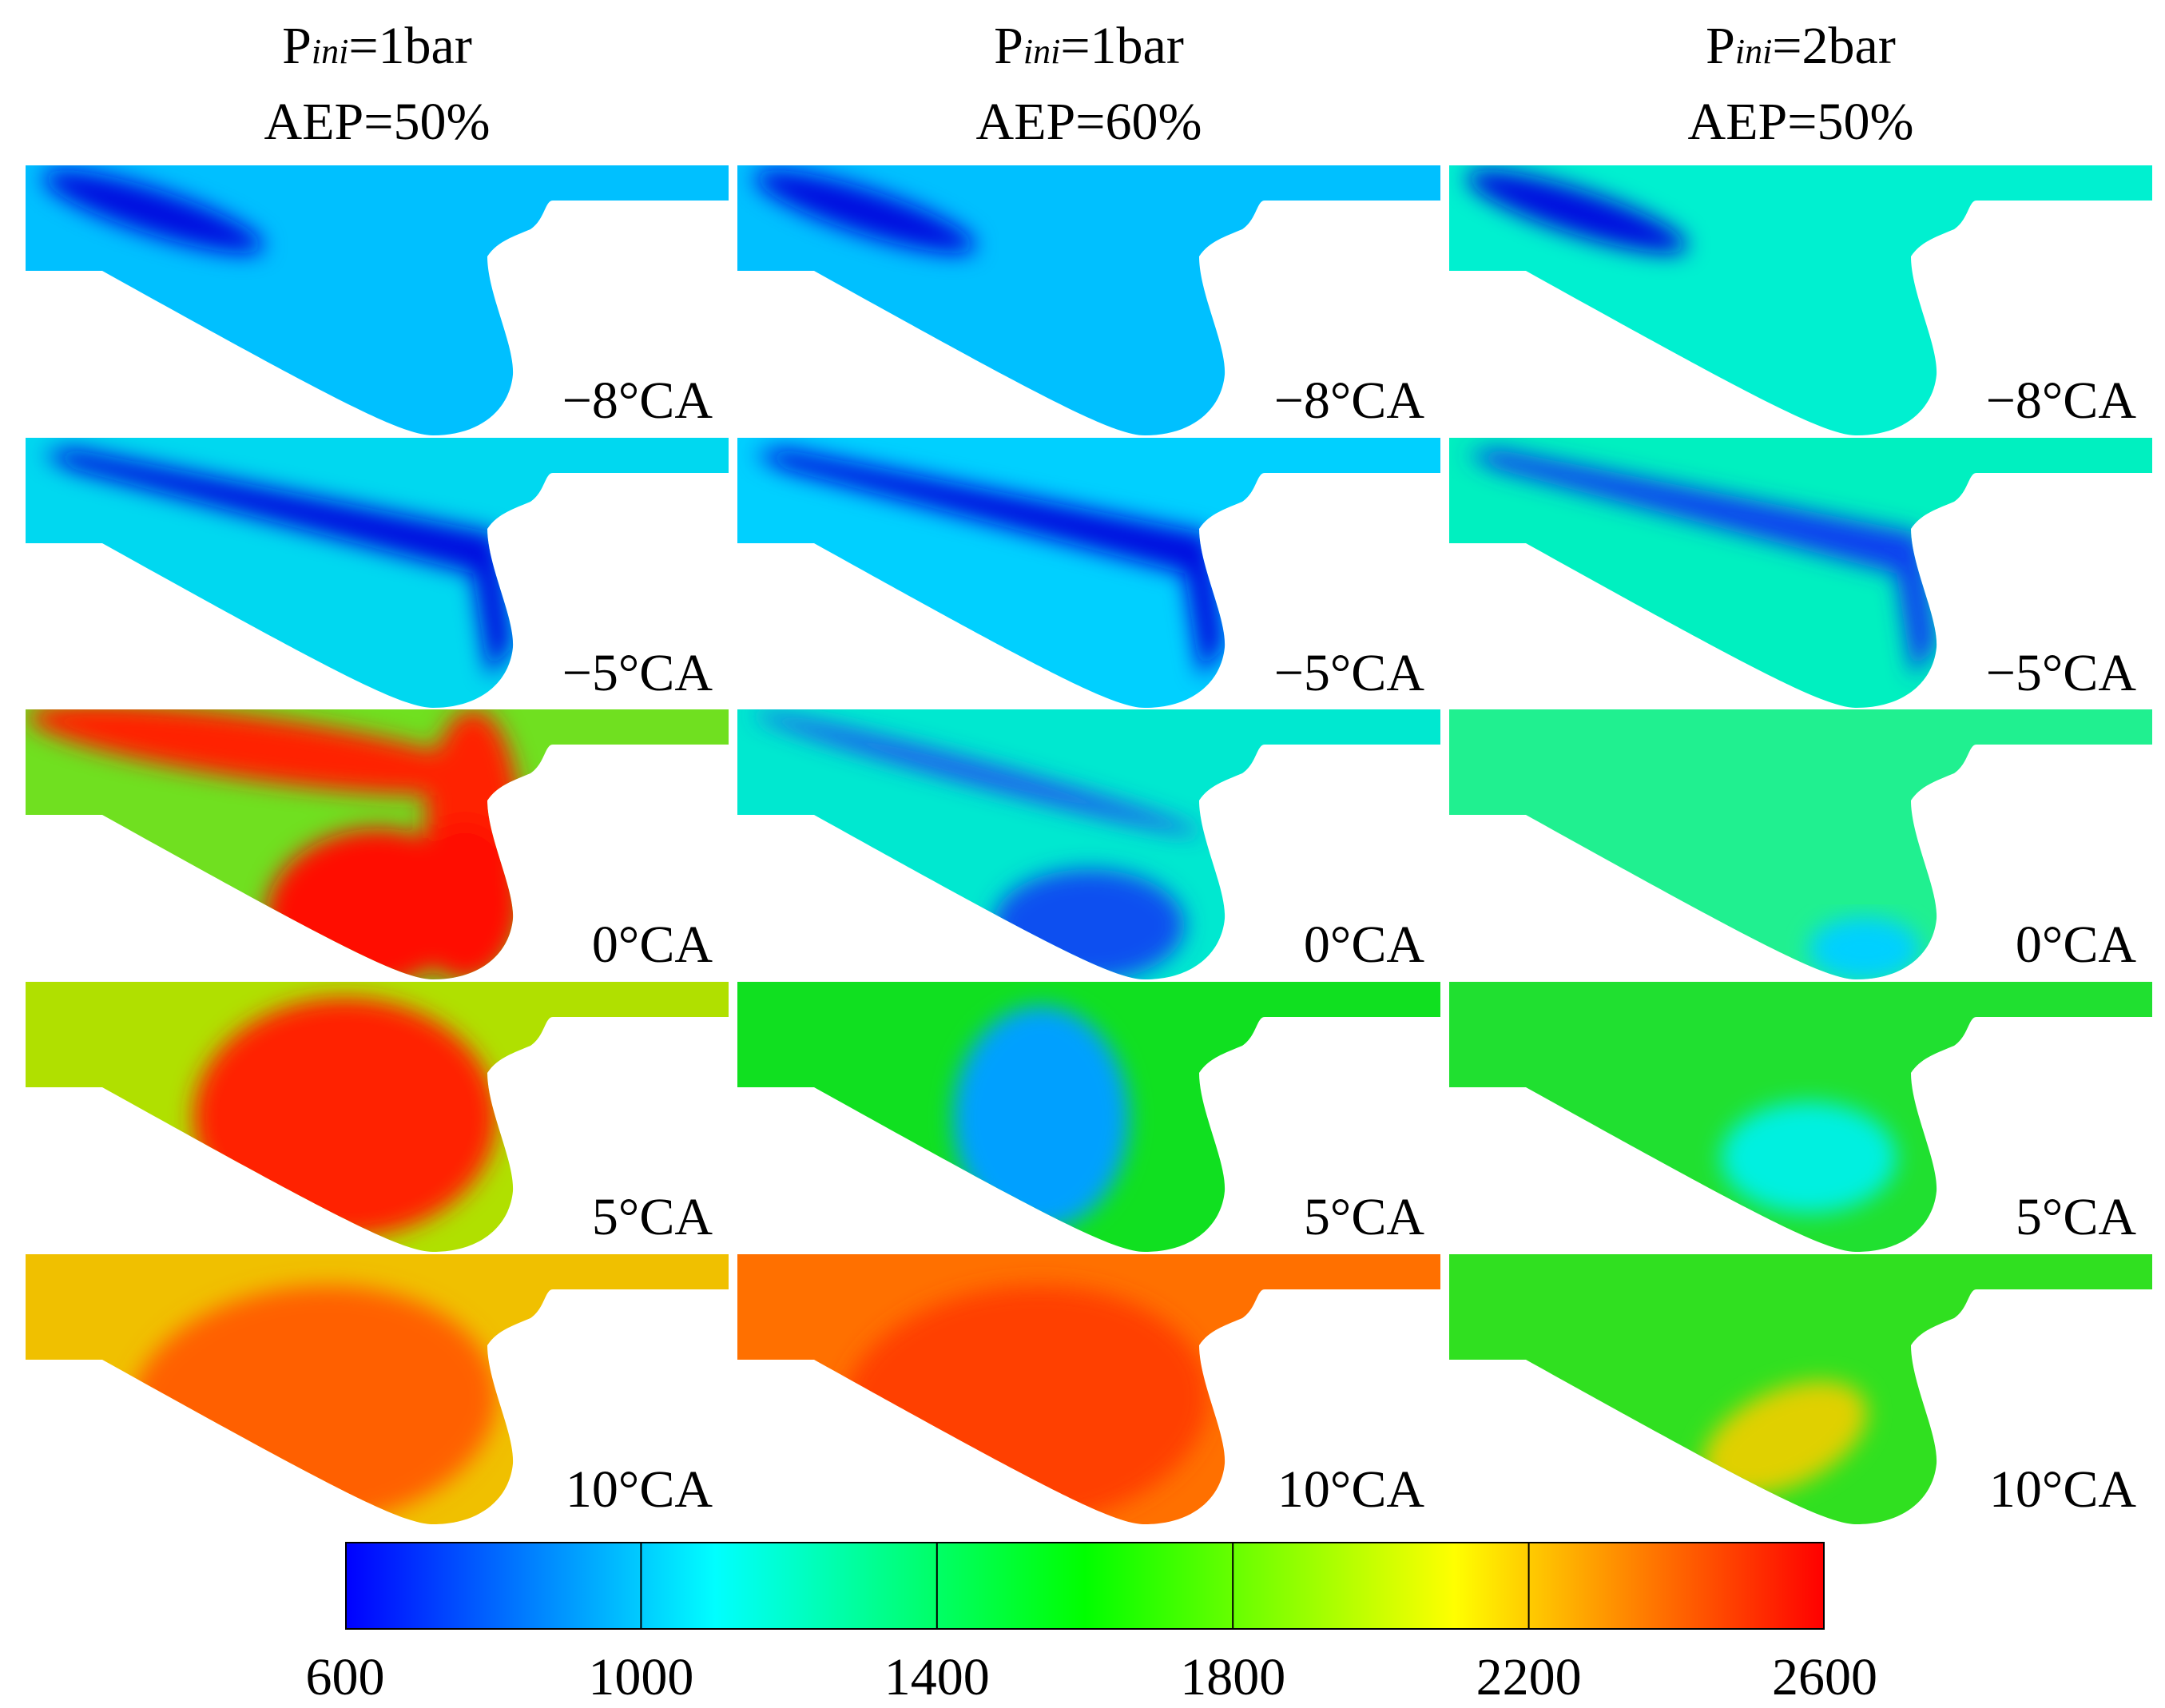 This screenshot has height=1708, width=2165. I want to click on colorbar-tick-label: 600, so click(345, 1677).